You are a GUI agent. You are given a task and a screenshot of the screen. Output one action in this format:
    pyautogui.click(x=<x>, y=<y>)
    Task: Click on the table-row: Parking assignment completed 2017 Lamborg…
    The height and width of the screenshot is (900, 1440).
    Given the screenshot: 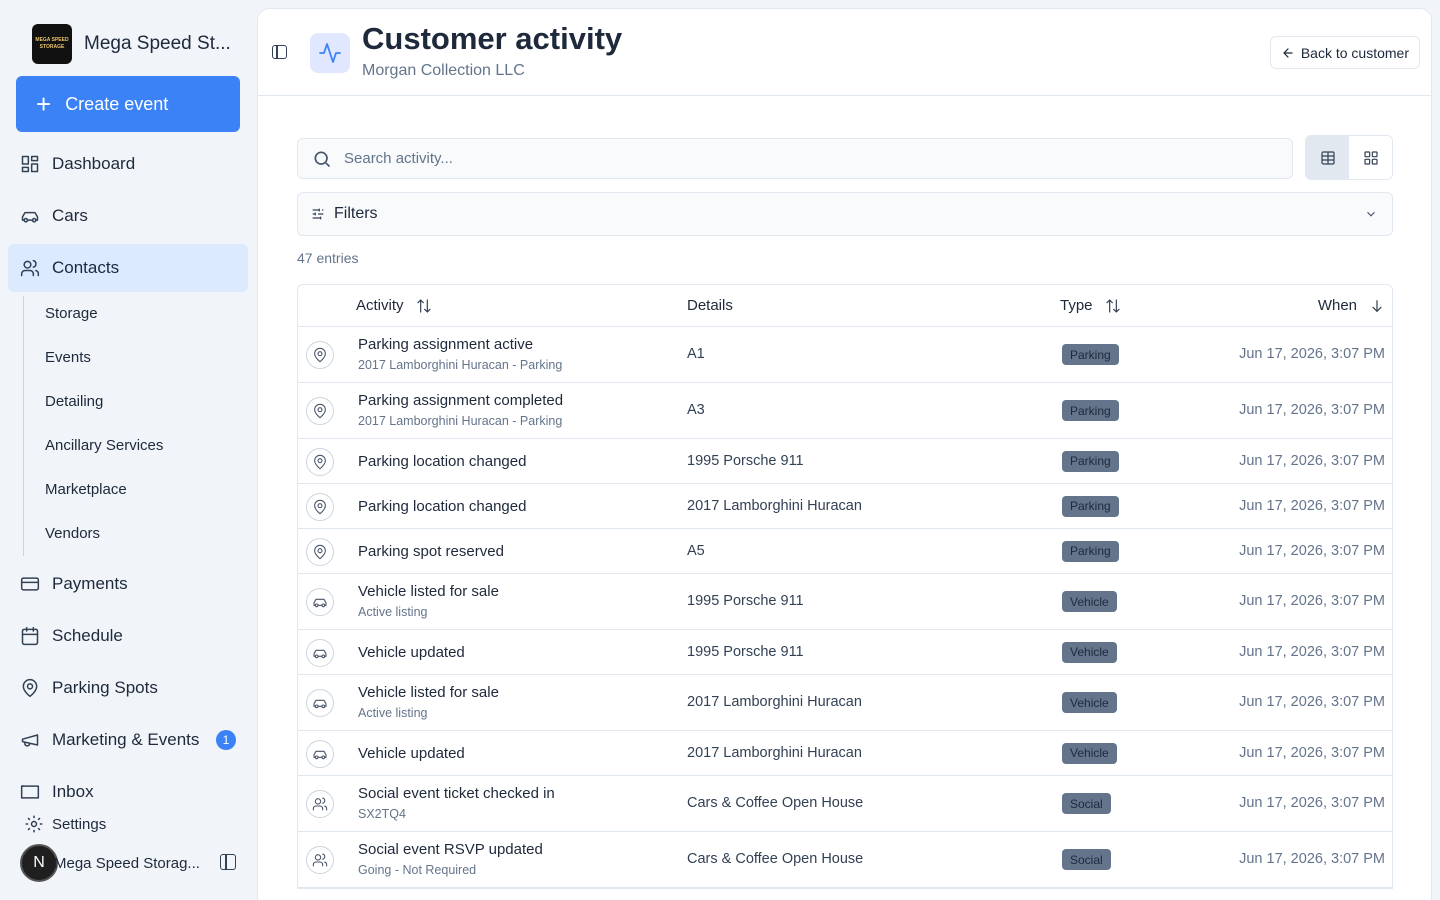 What is the action you would take?
    pyautogui.click(x=845, y=411)
    